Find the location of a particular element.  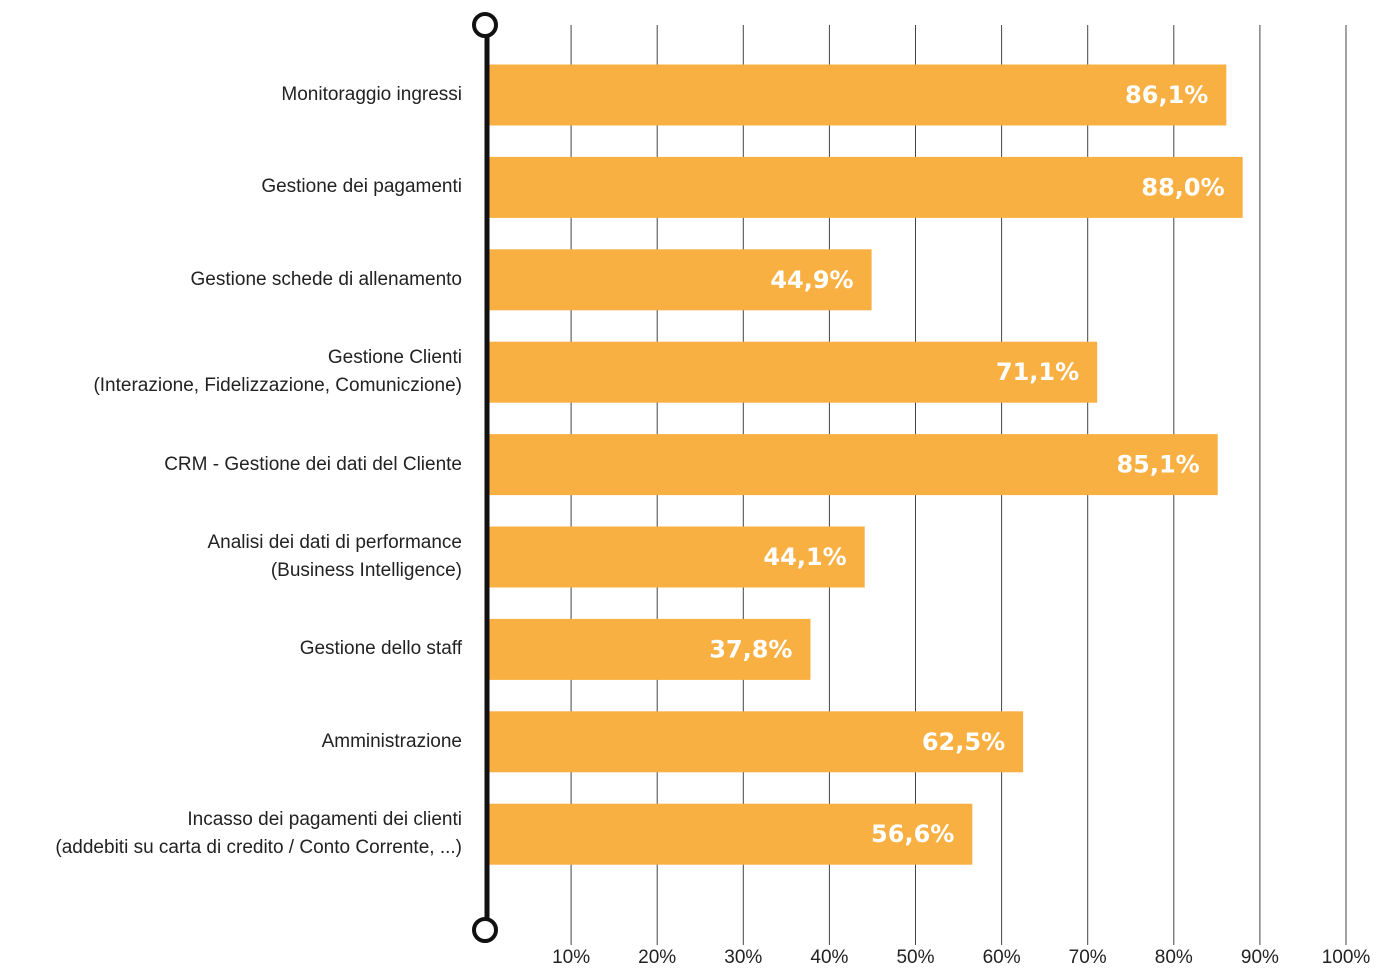

x-tick-label: 40% is located at coordinates (829, 957).